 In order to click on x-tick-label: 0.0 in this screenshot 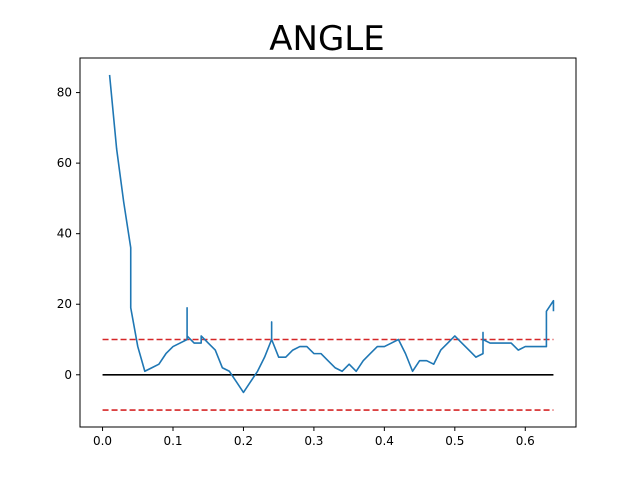, I will do `click(102, 441)`.